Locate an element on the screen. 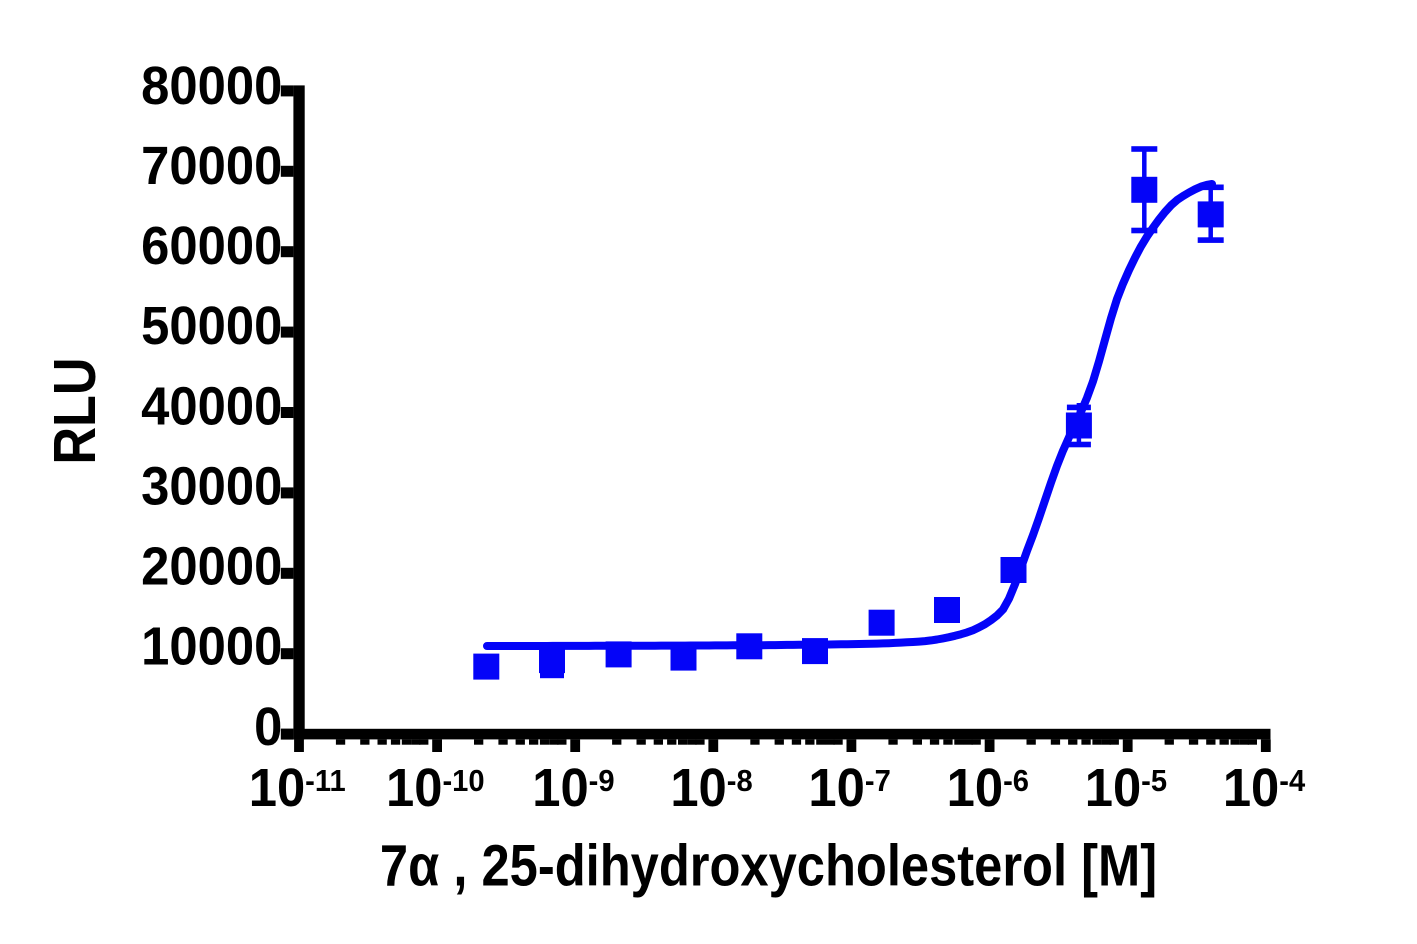  svg-text: 30000 is located at coordinates (211, 487).